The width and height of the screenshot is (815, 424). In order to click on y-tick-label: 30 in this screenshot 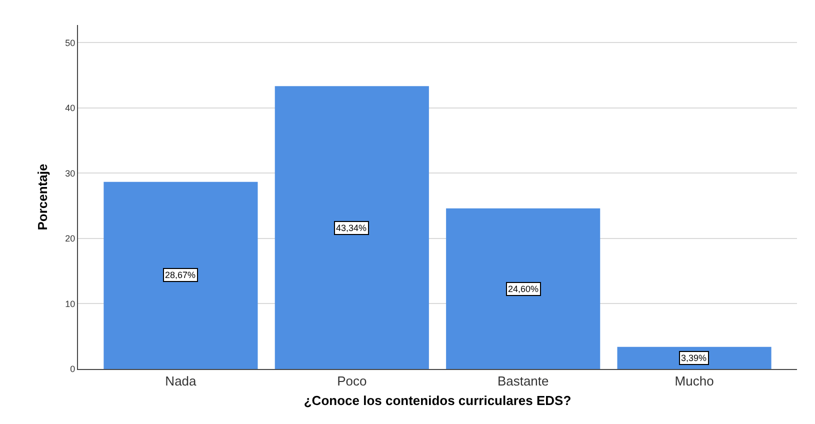, I will do `click(70, 173)`.